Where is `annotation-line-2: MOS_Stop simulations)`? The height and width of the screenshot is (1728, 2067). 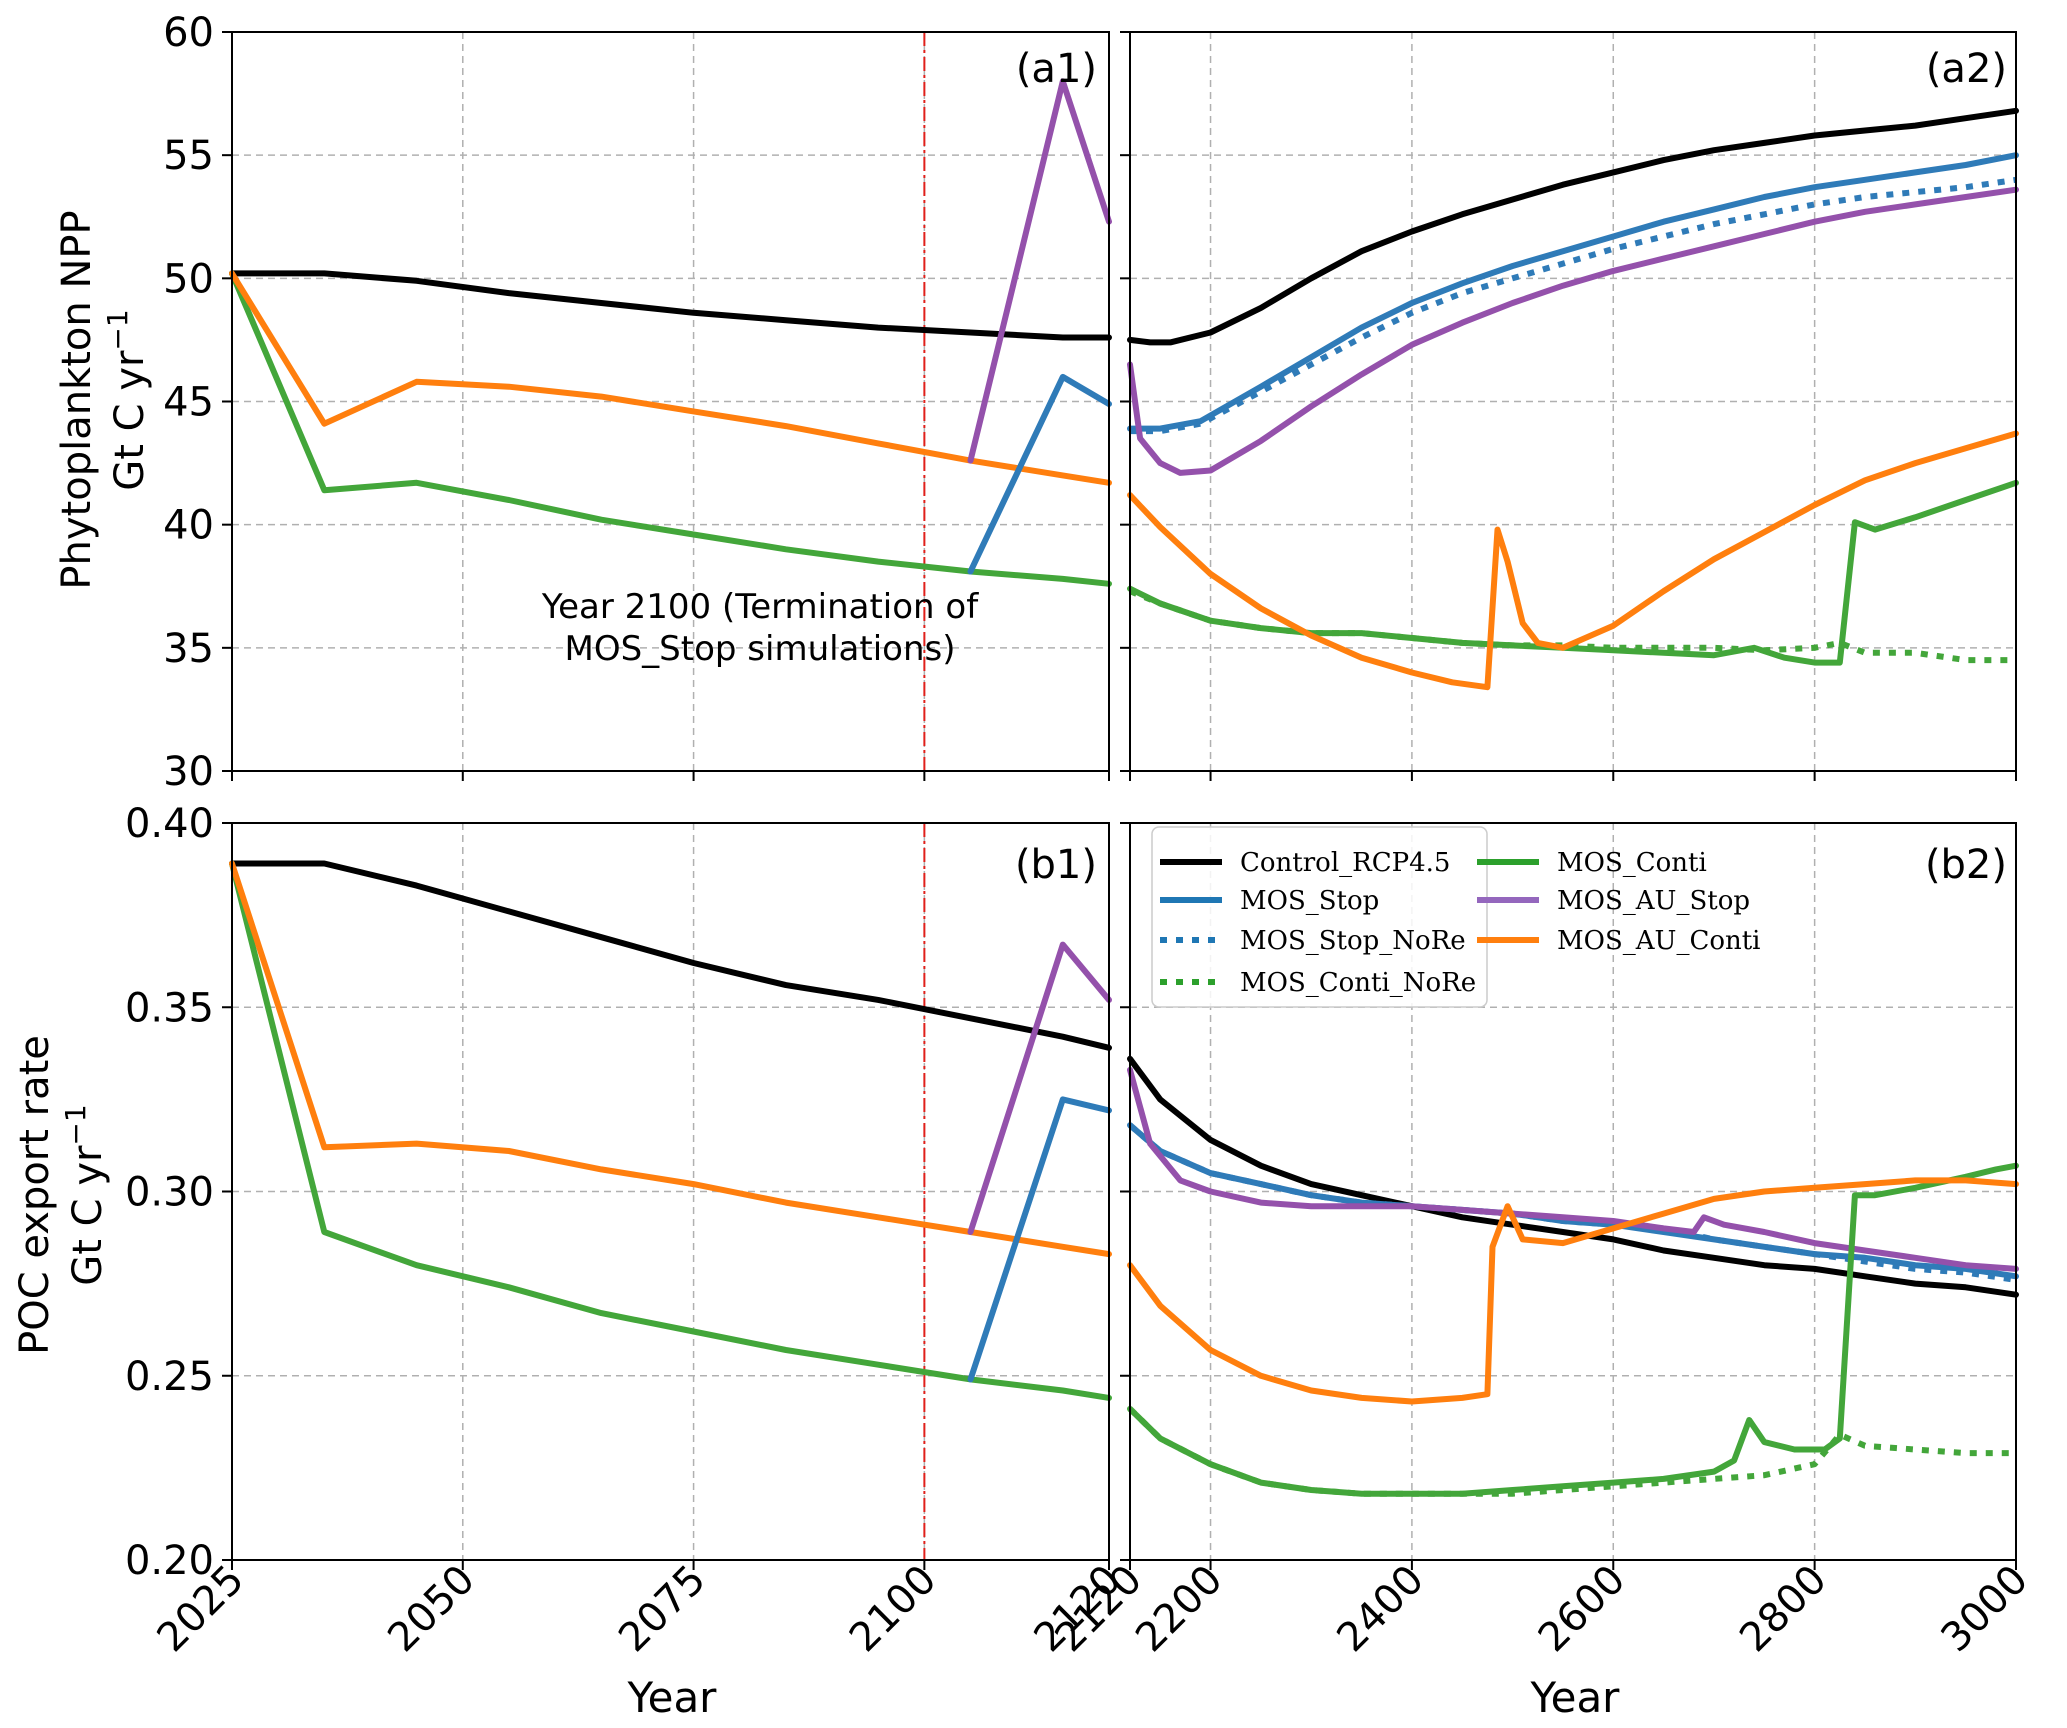
annotation-line-2: MOS_Stop simulations) is located at coordinates (760, 649).